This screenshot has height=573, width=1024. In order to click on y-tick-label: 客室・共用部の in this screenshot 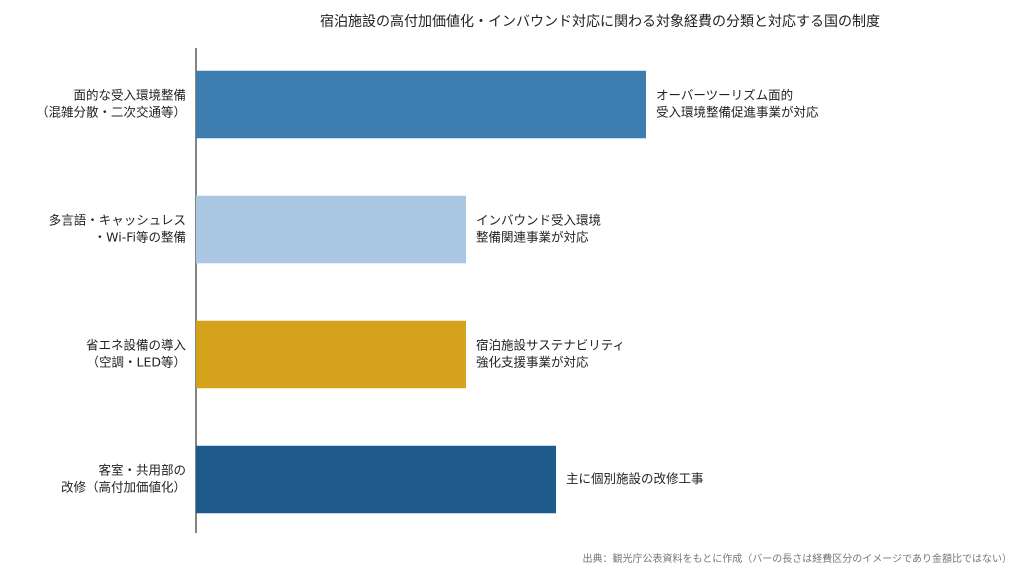, I will do `click(142, 470)`.